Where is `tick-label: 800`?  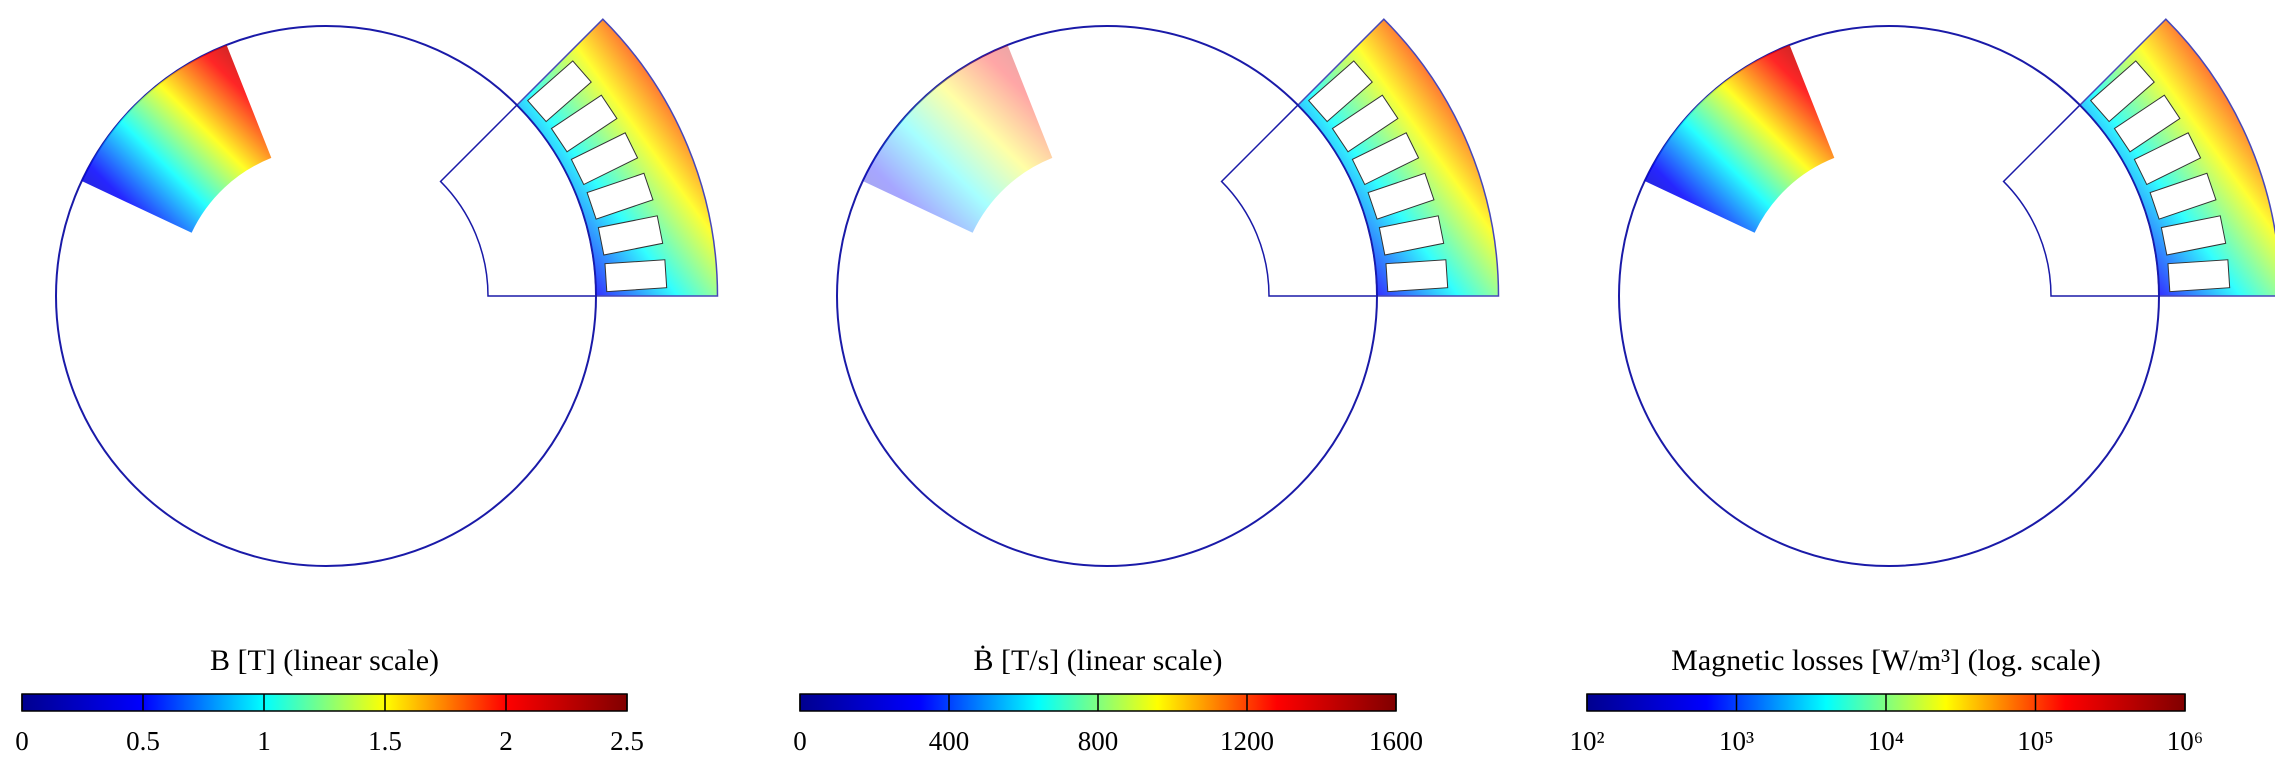 tick-label: 800 is located at coordinates (1098, 741).